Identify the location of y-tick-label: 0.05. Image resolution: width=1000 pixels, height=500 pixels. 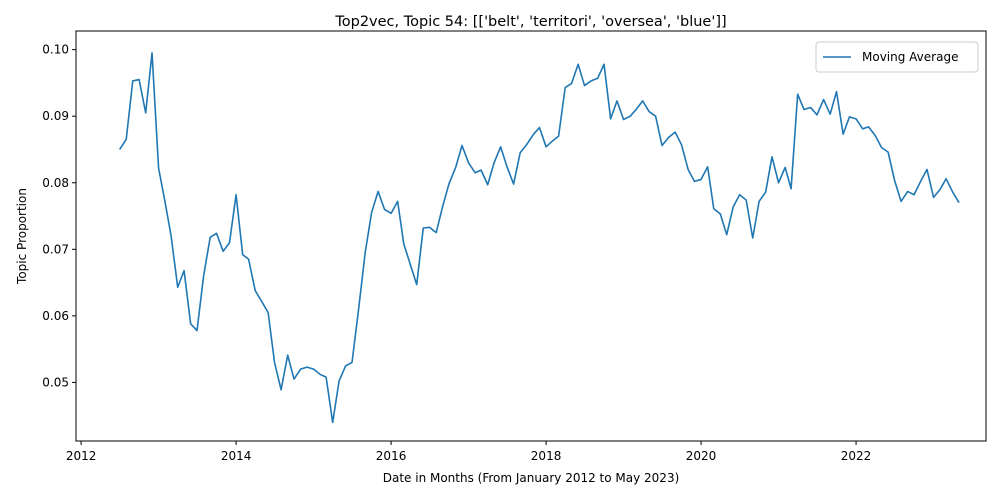
(55, 382).